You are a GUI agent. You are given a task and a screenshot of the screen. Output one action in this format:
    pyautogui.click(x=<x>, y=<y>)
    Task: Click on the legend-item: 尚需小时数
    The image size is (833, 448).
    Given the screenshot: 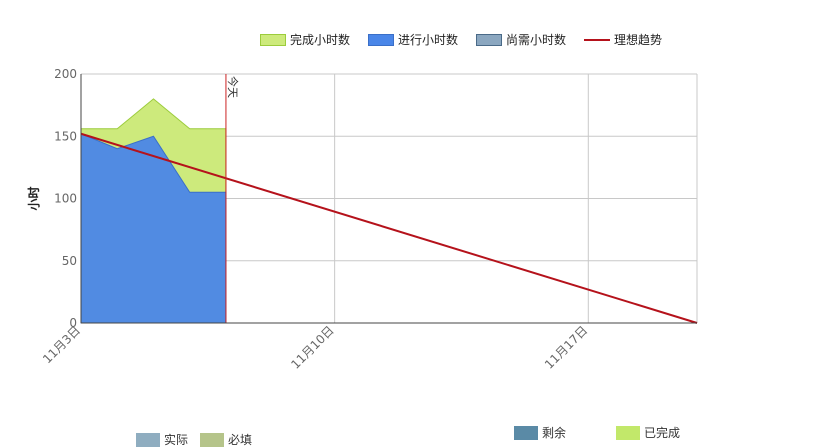 What is the action you would take?
    pyautogui.click(x=521, y=39)
    